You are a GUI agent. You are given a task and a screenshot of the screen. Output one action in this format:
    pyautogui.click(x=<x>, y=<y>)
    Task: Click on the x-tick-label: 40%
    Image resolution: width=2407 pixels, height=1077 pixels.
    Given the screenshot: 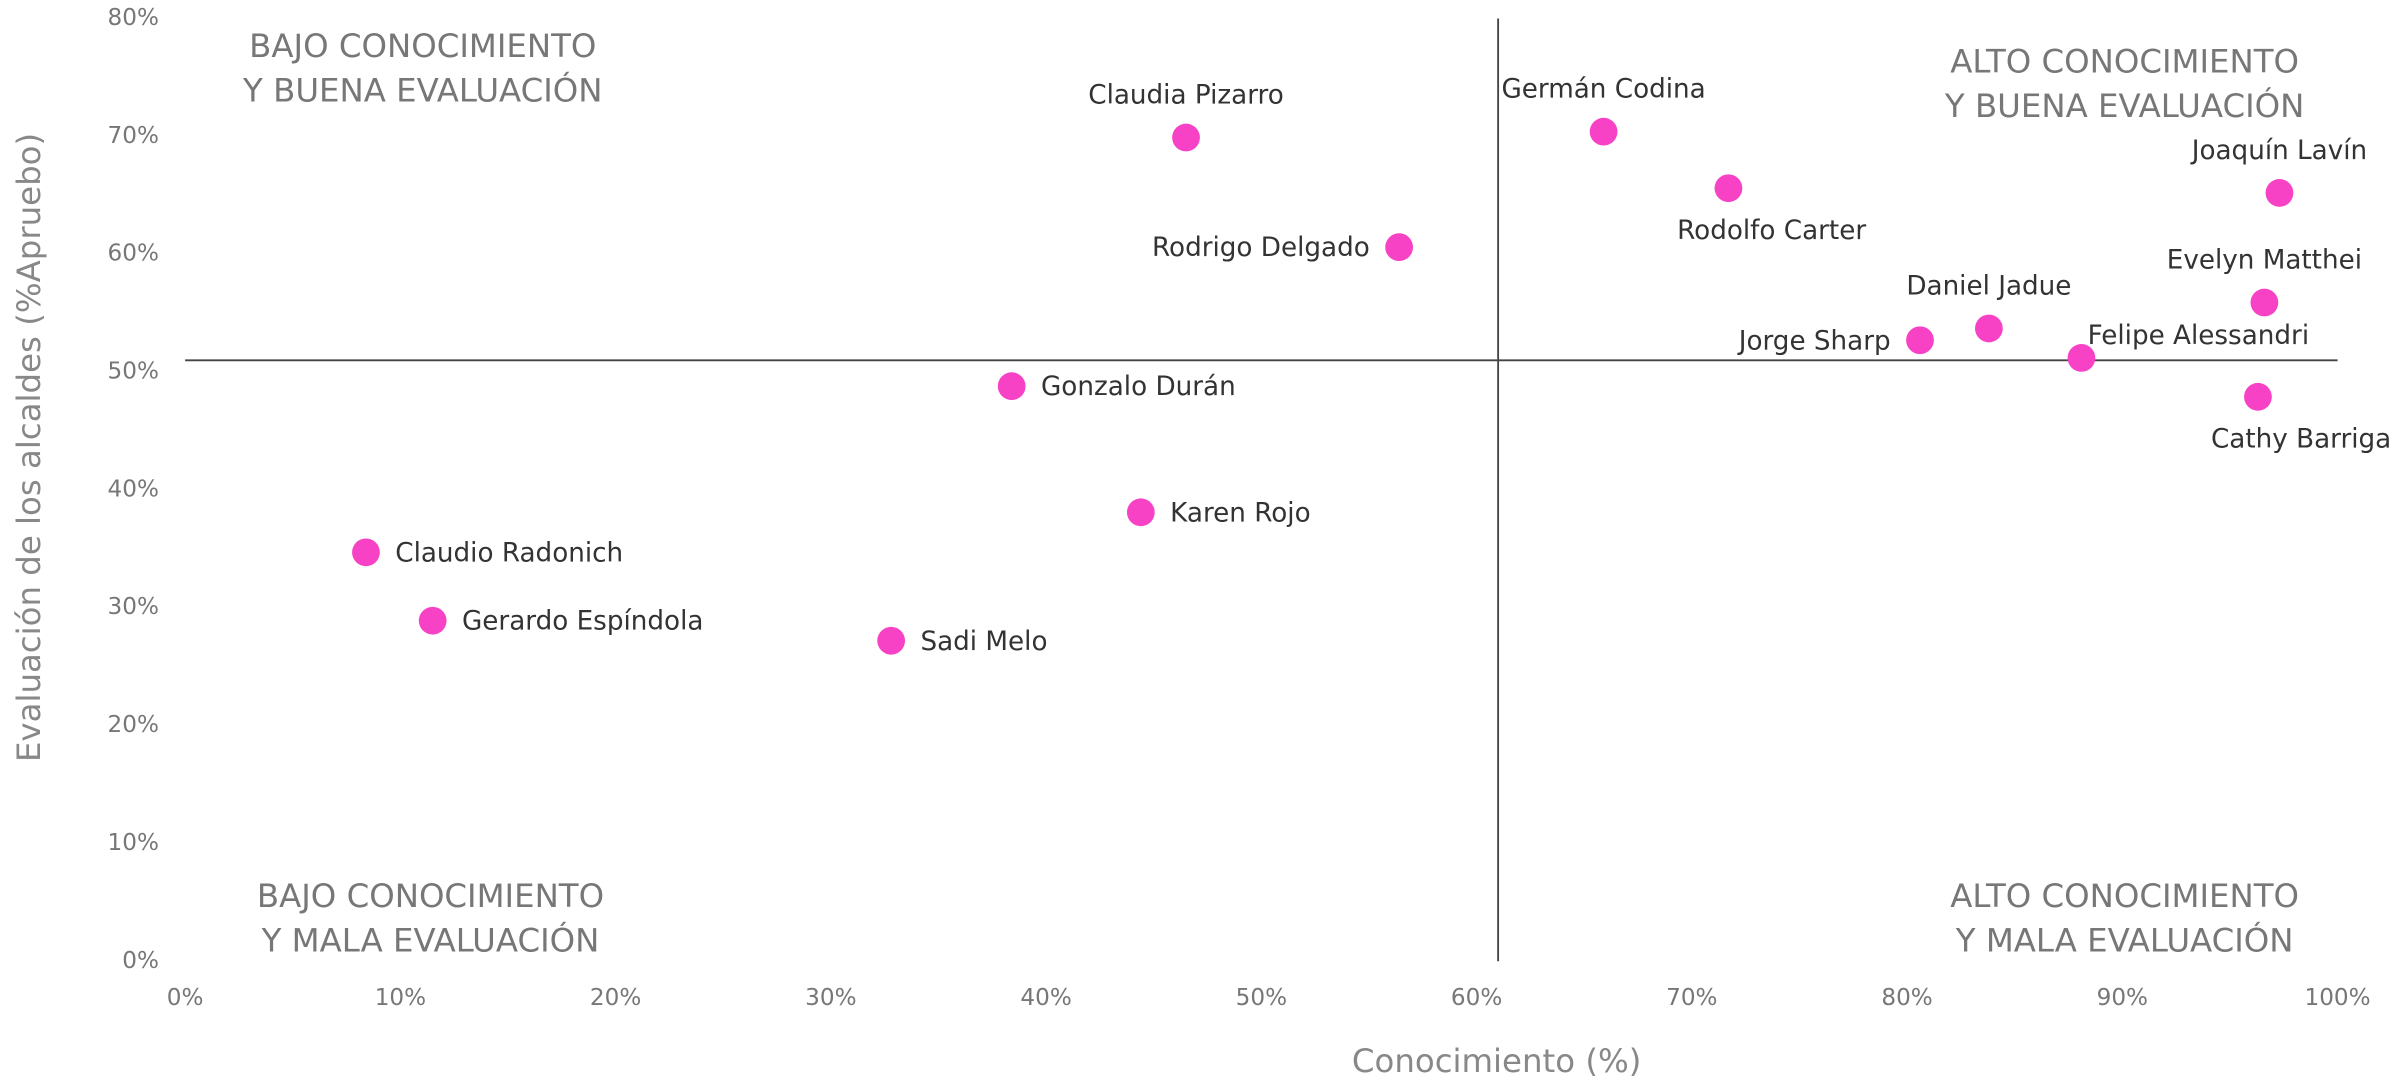 What is the action you would take?
    pyautogui.click(x=1045, y=998)
    